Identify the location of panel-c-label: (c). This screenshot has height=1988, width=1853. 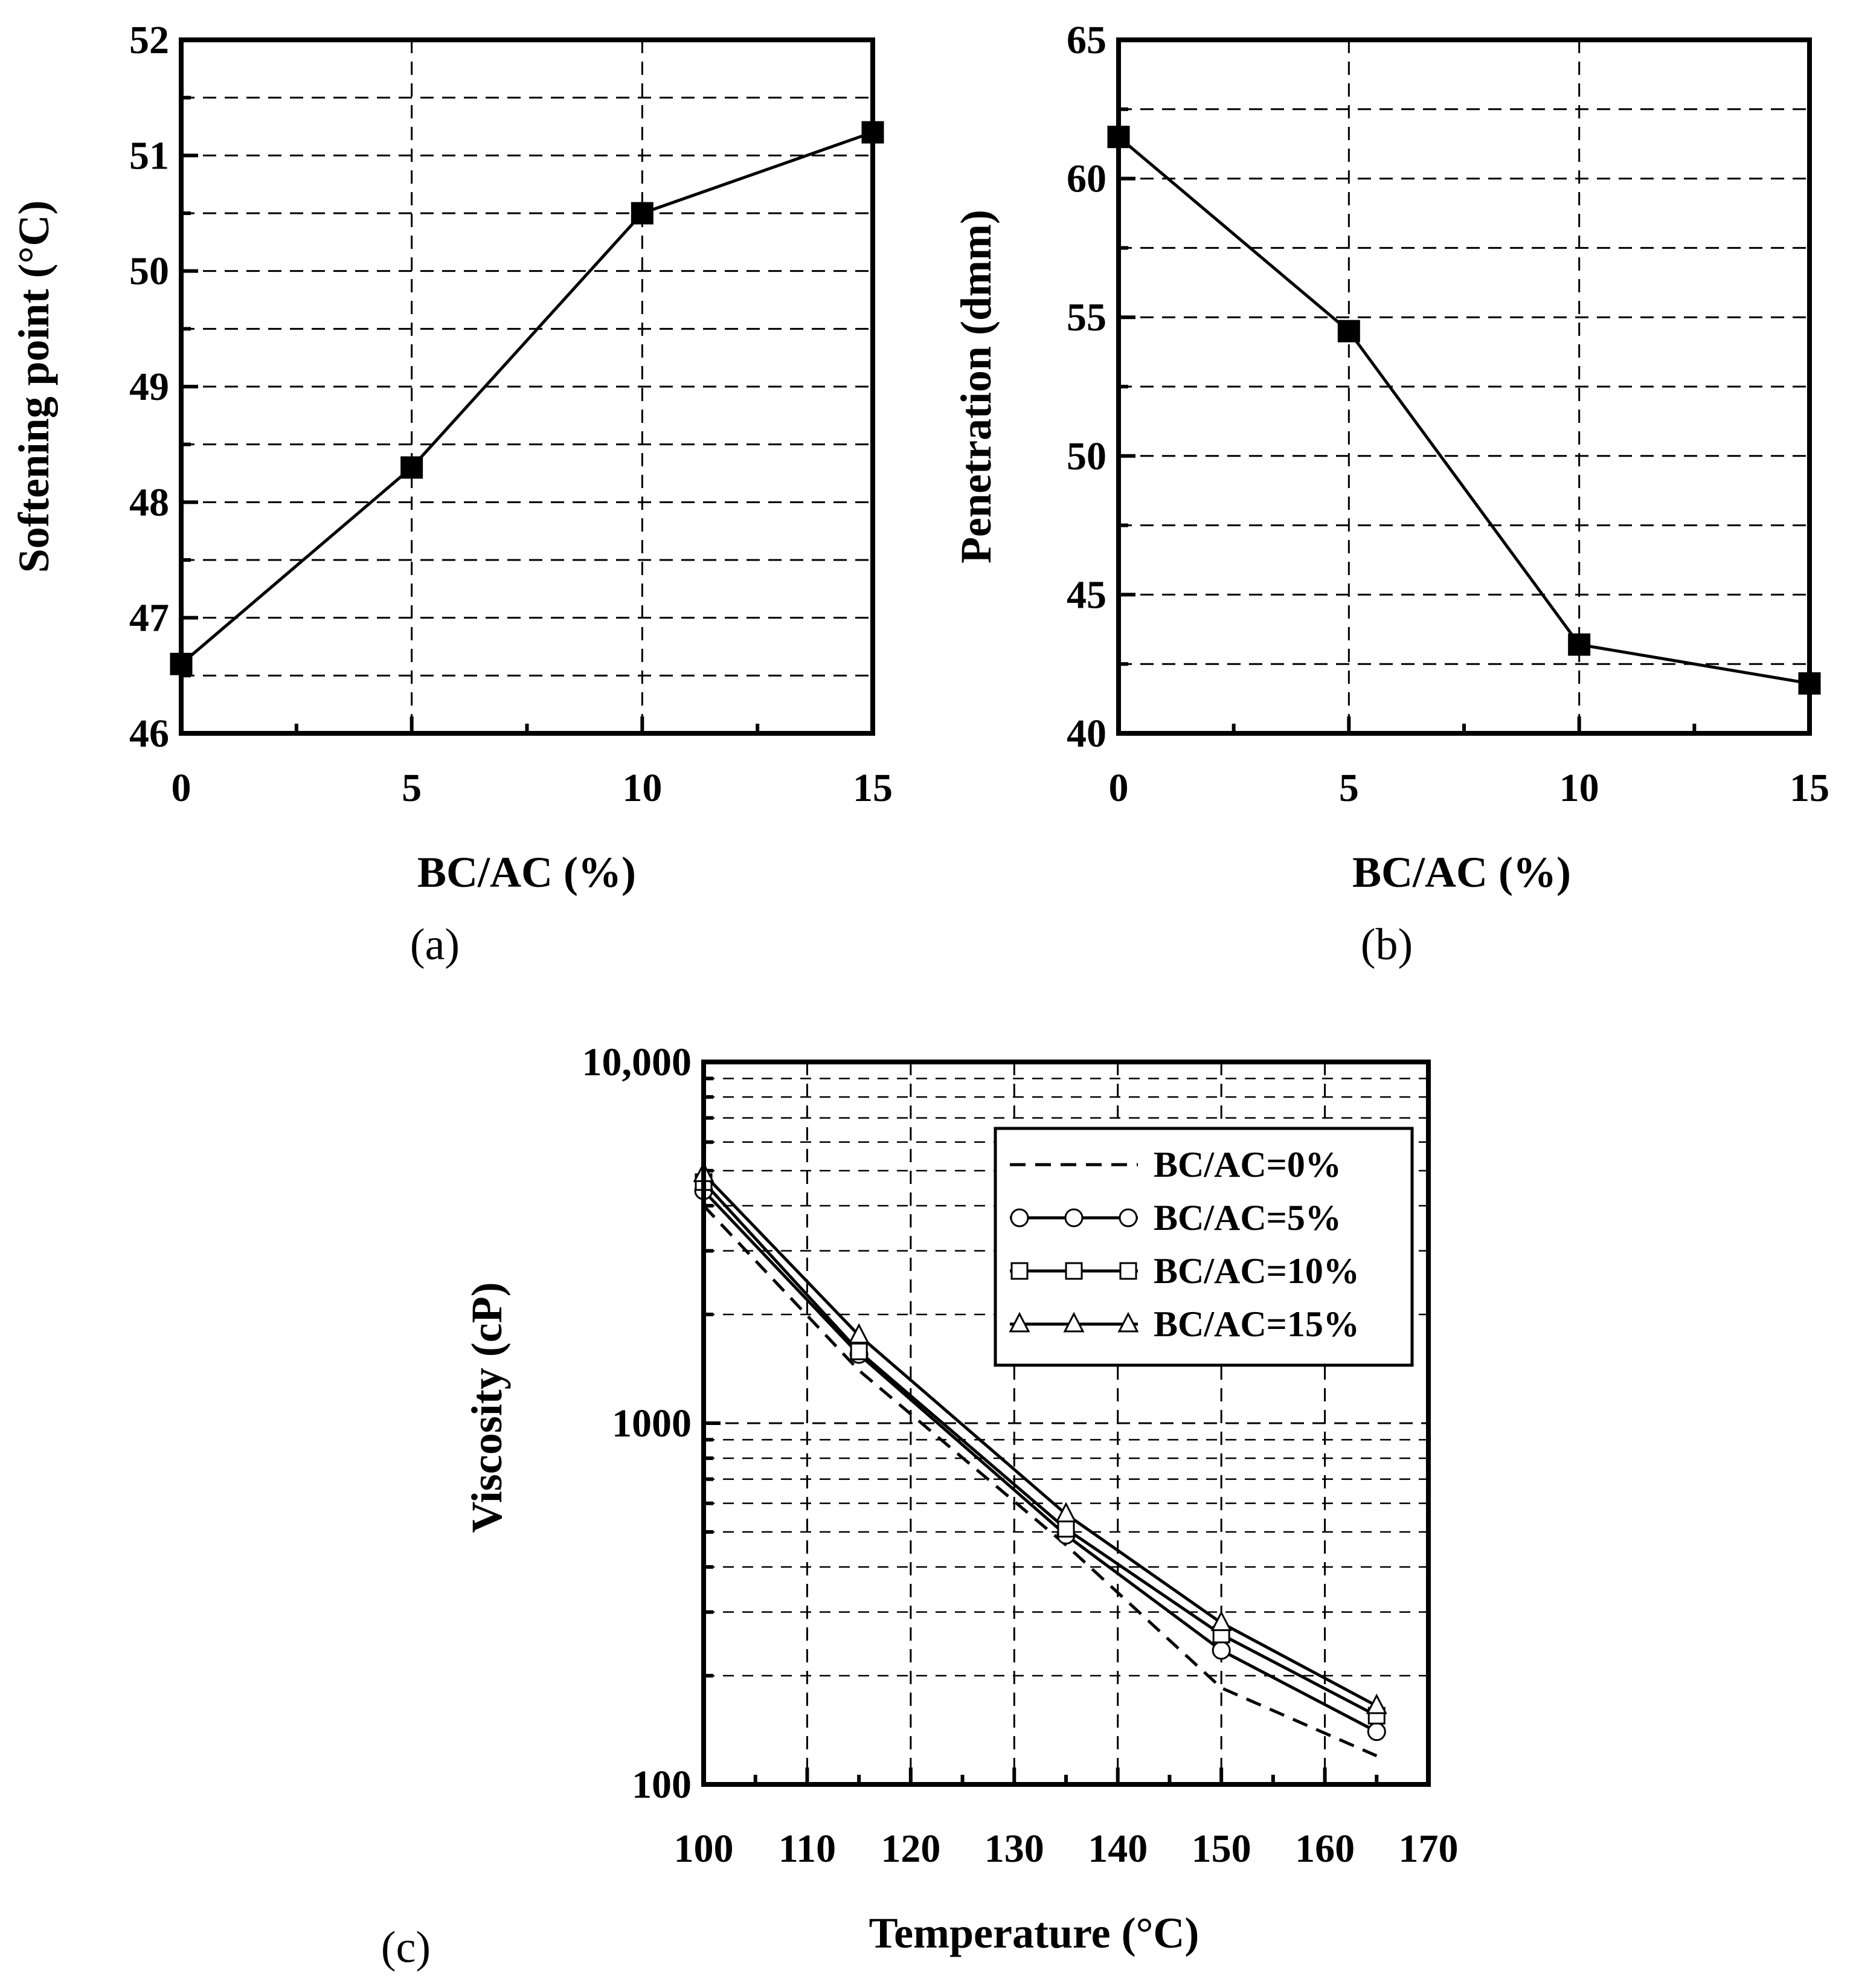
(406, 1947).